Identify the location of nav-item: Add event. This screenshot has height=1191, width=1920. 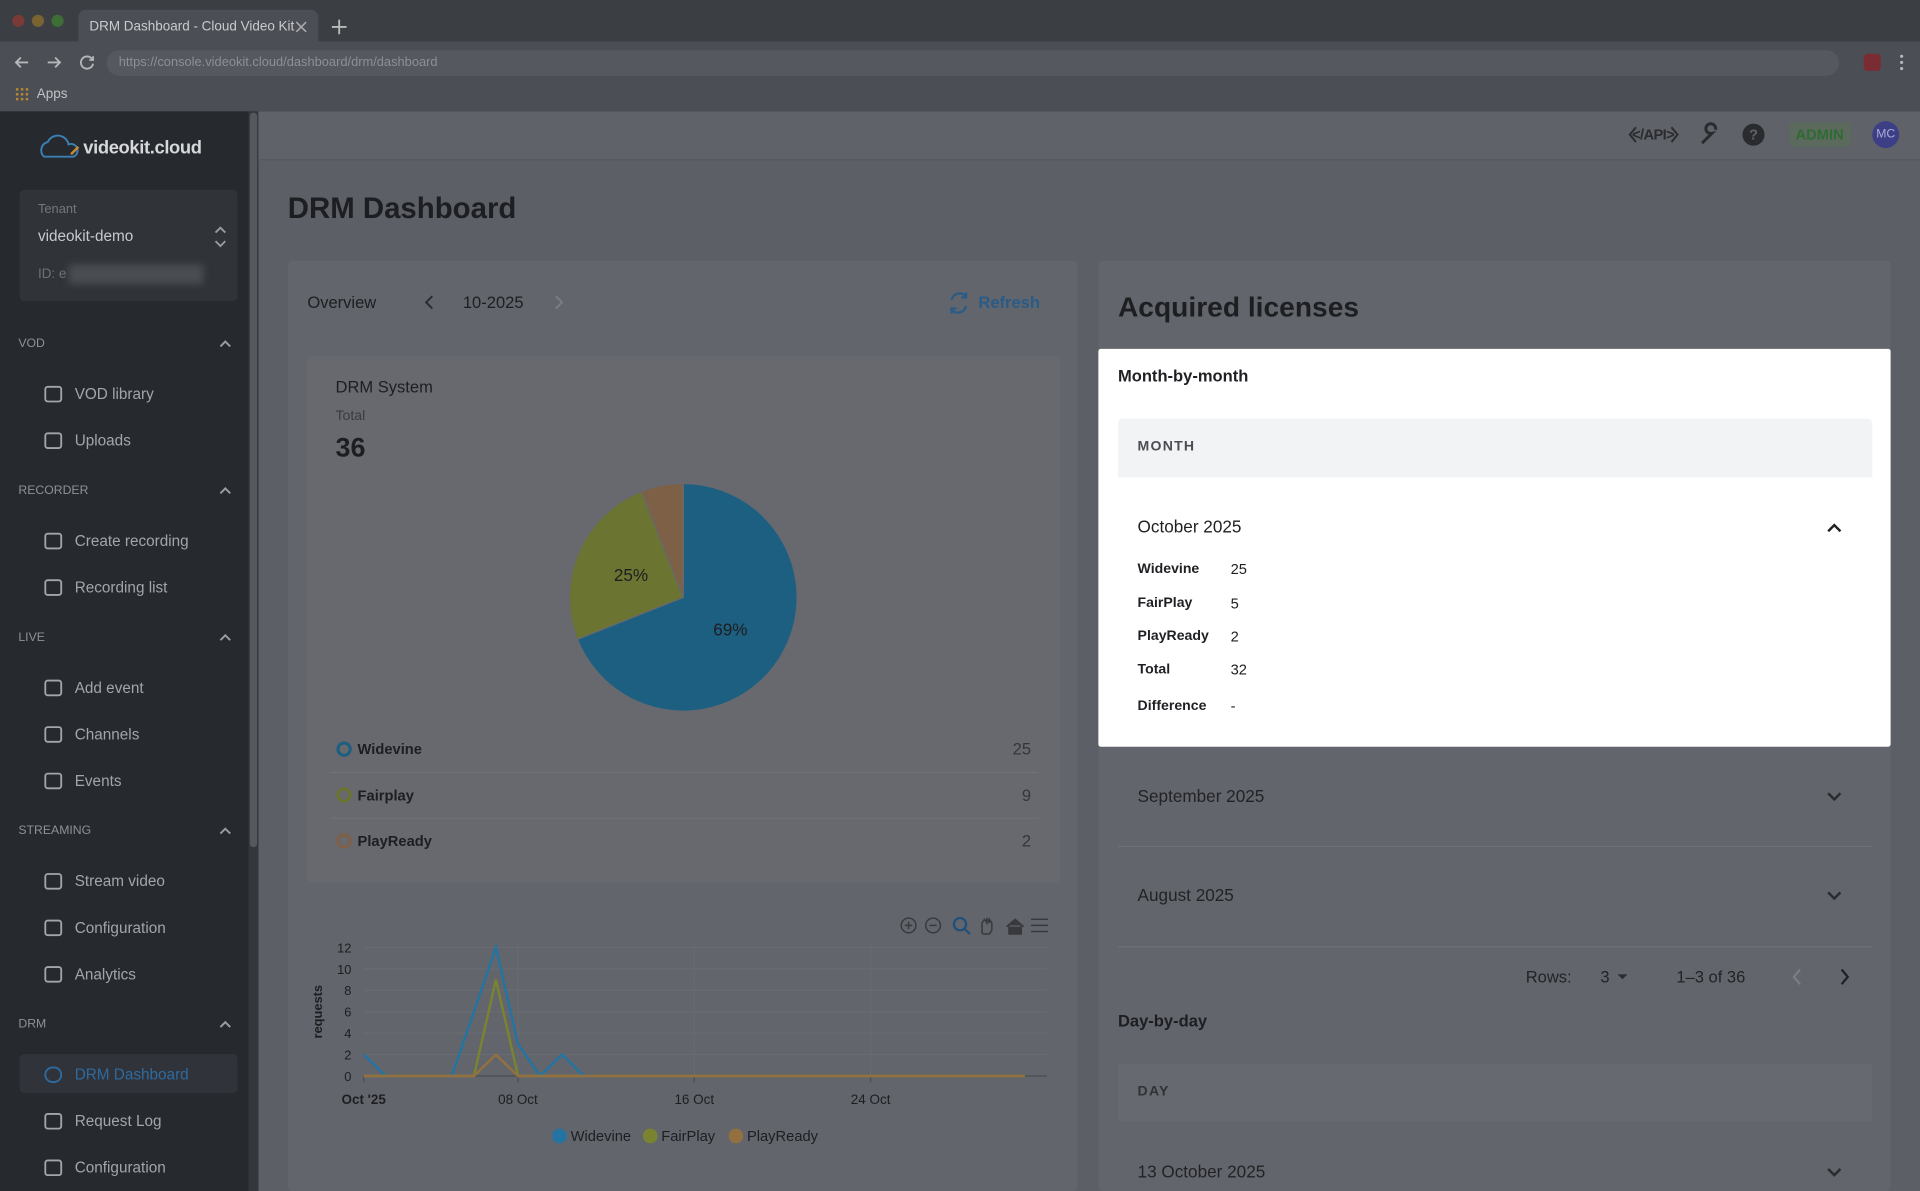
(109, 688).